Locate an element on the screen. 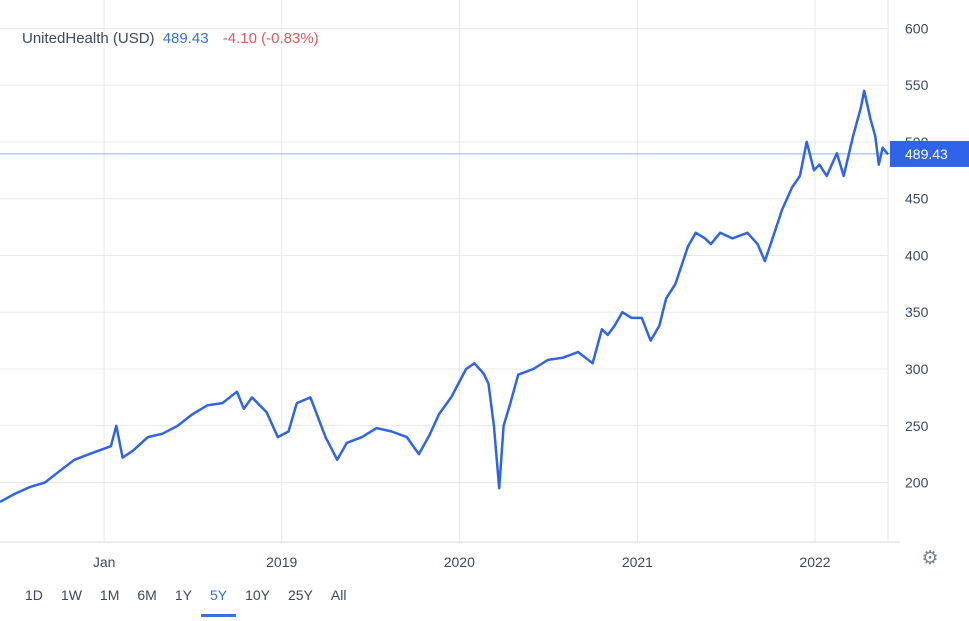 The height and width of the screenshot is (621, 969). range-1d-button: 1D is located at coordinates (34, 595).